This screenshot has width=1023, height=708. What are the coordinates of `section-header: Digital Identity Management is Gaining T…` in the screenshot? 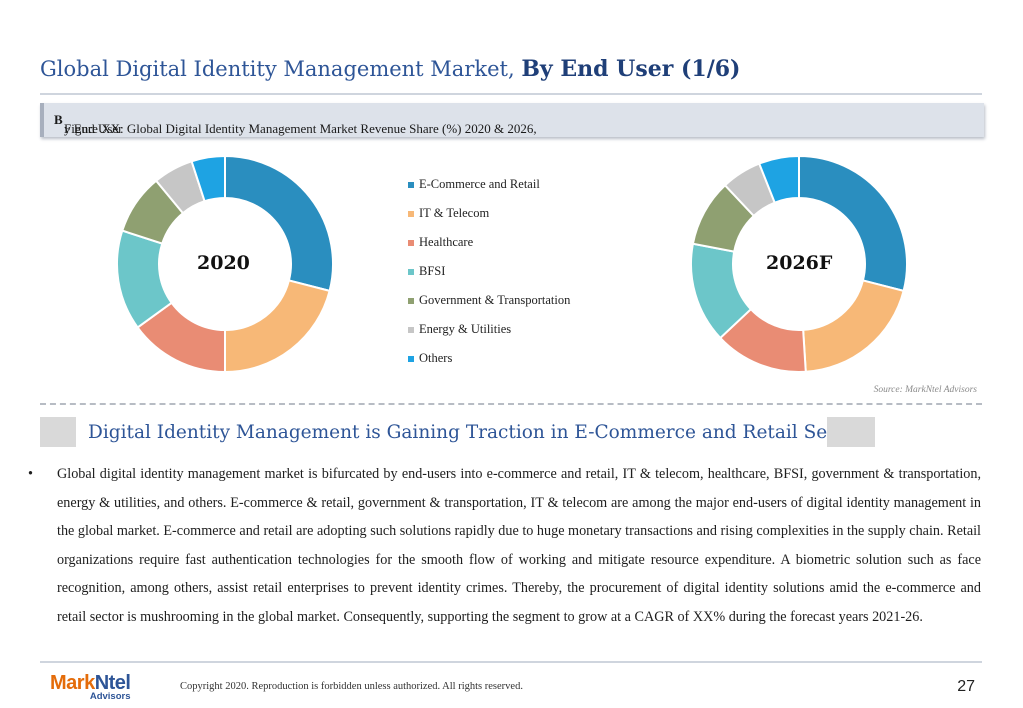 It's located at (457, 432).